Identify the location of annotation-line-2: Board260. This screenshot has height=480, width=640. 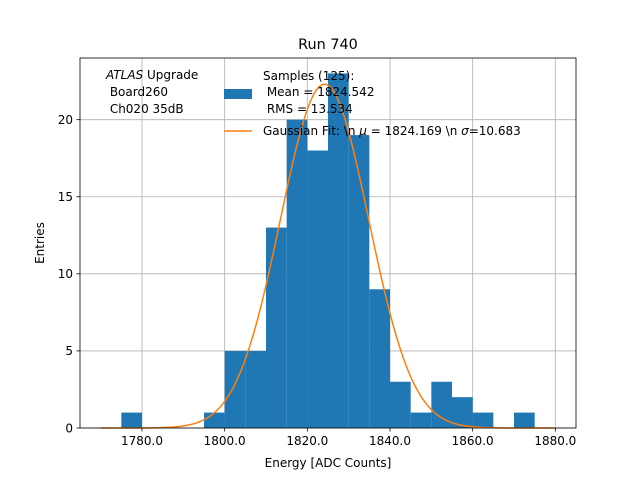
(137, 92).